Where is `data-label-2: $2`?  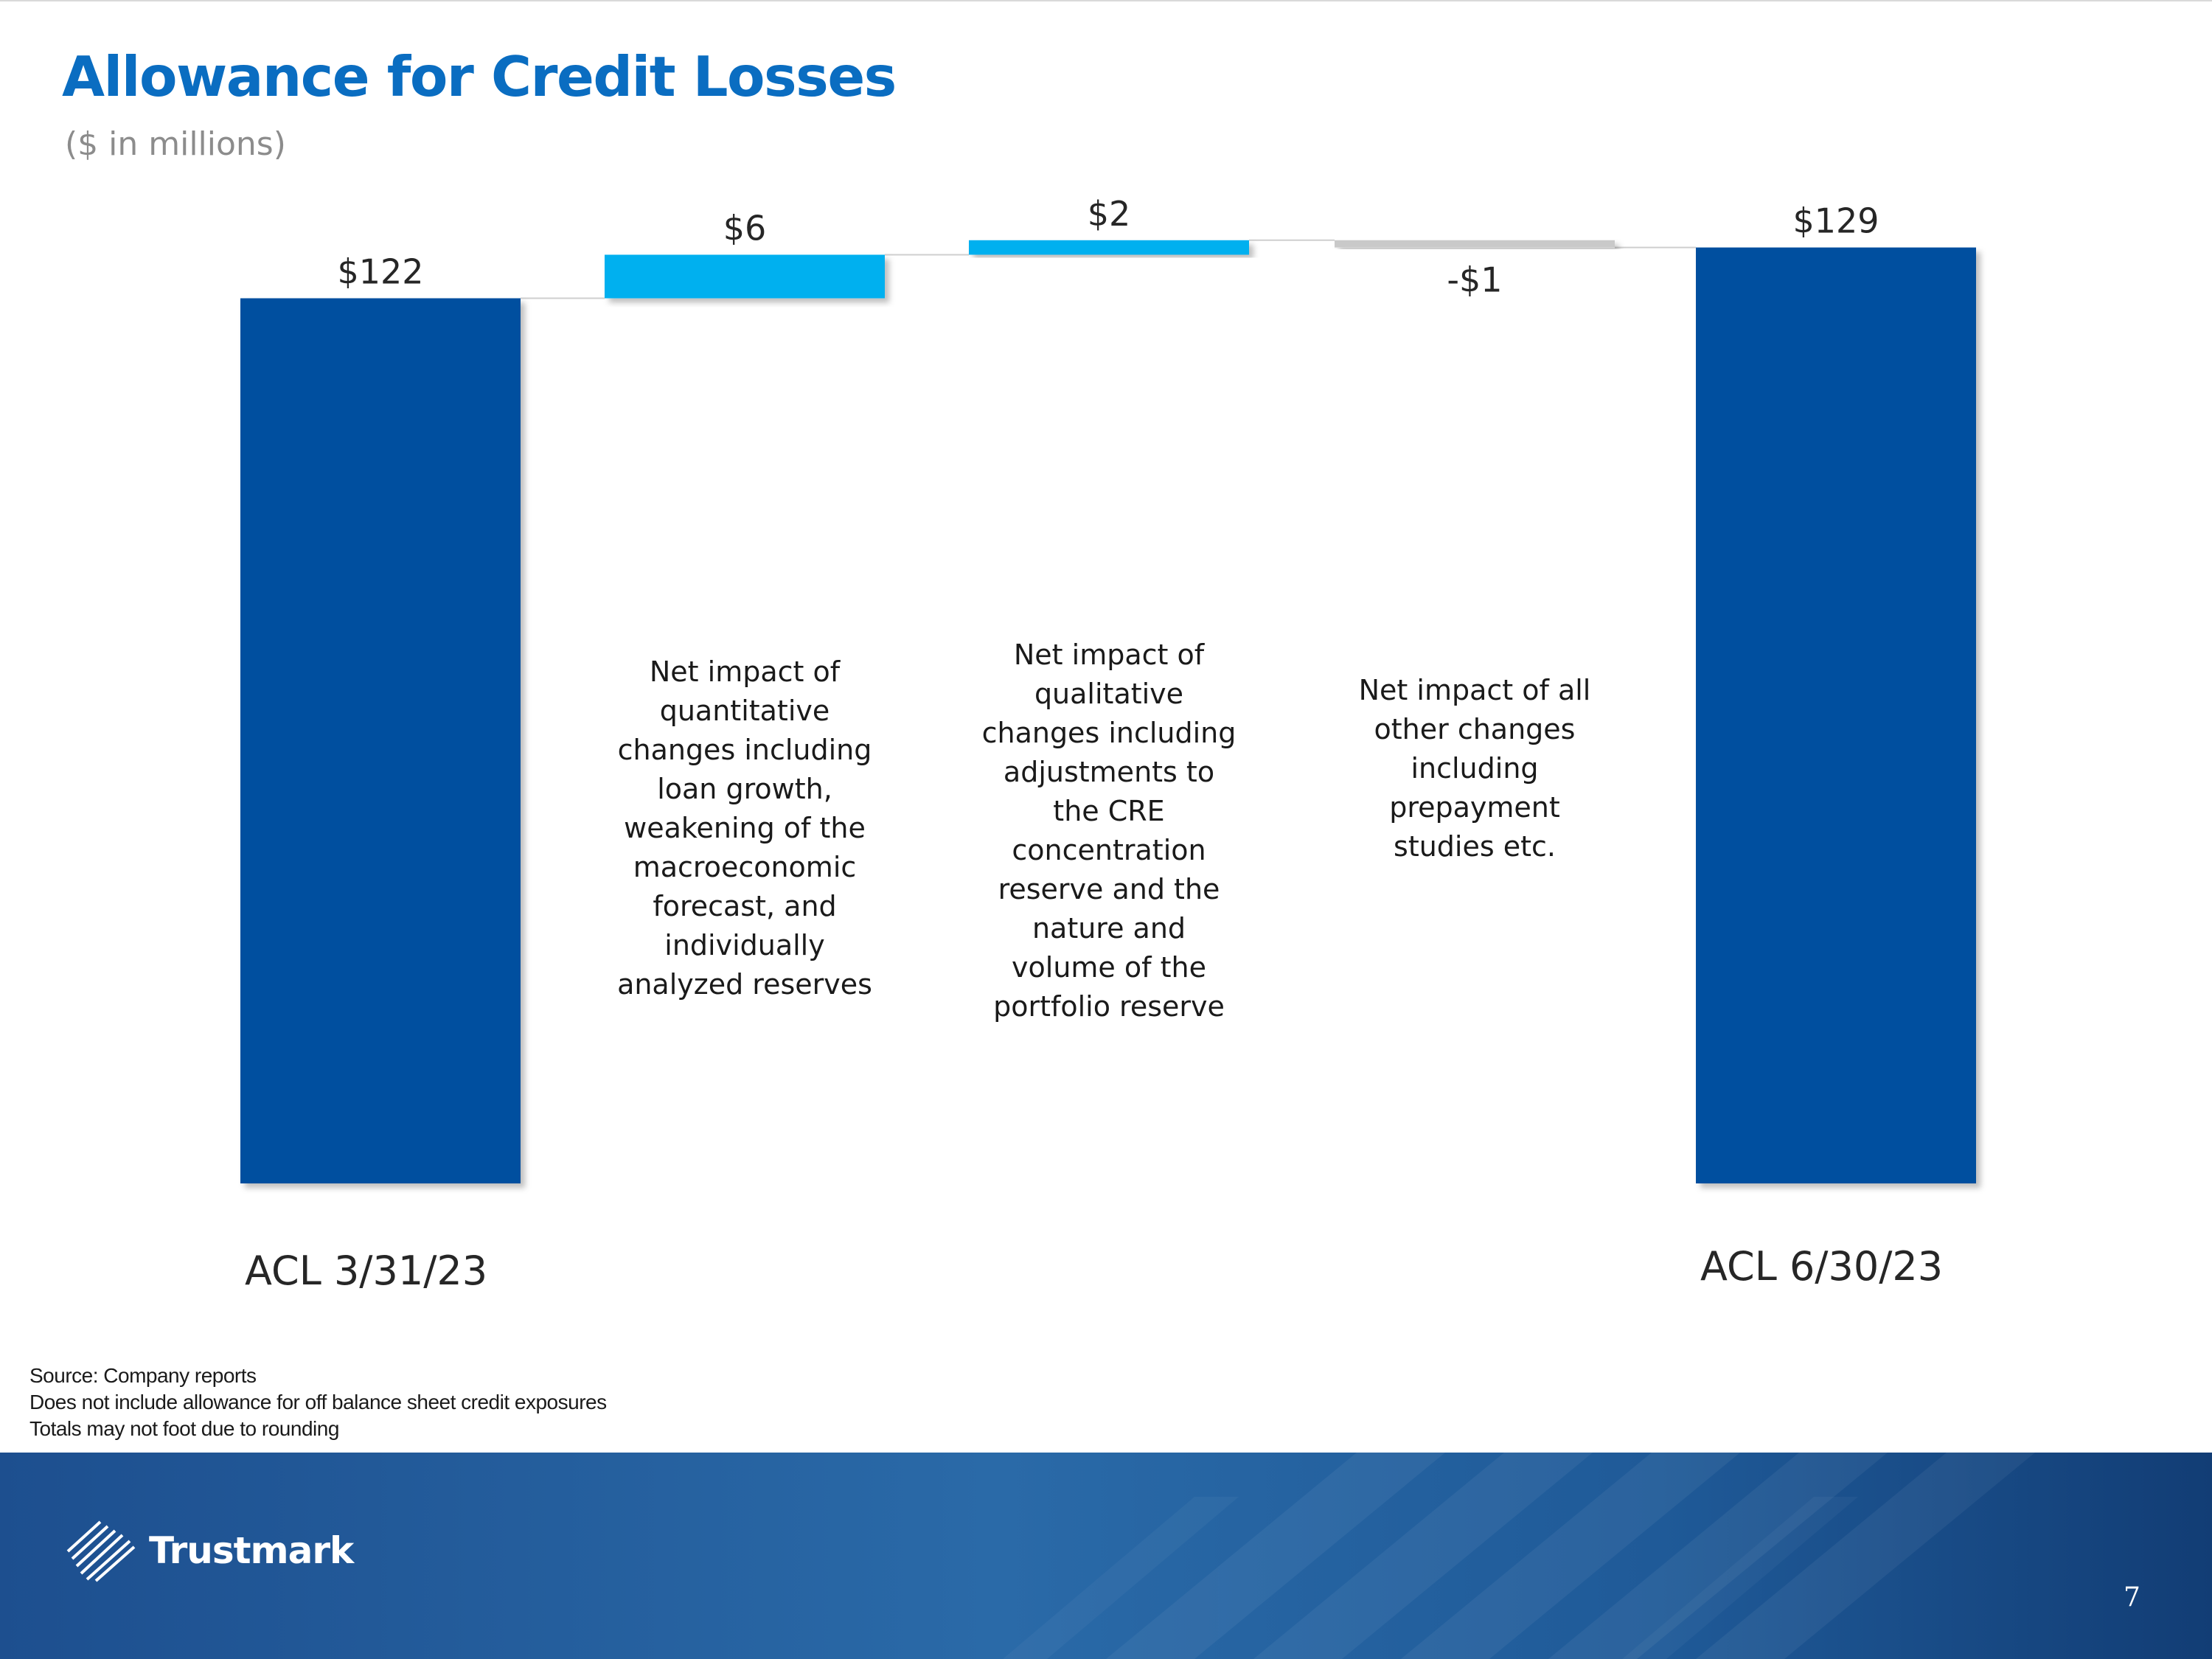 data-label-2: $2 is located at coordinates (1109, 214).